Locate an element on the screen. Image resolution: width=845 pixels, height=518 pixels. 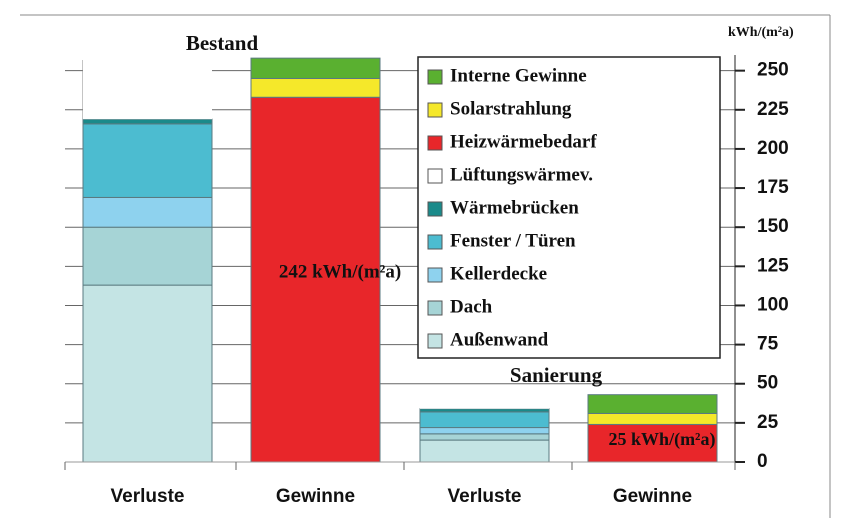
y-tick-label: 75 is located at coordinates (768, 344).